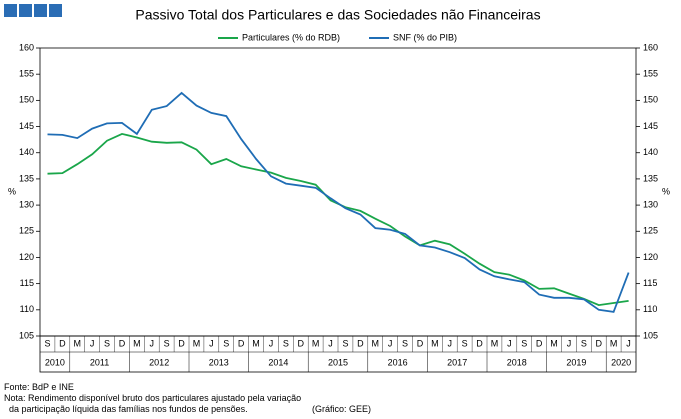  I want to click on y2-tick-label: 120, so click(650, 257).